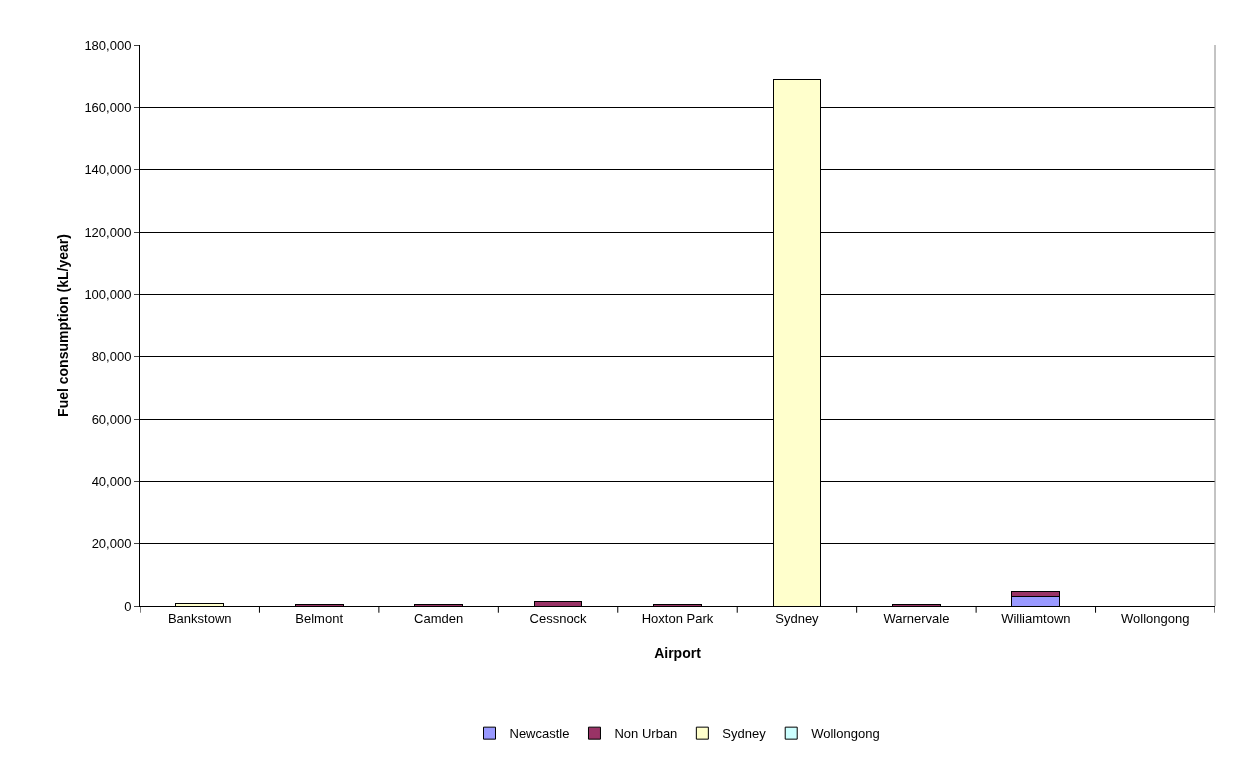 Image resolution: width=1245 pixels, height=760 pixels. I want to click on y-axis-title: Fuel consumption (kL/year), so click(63, 325).